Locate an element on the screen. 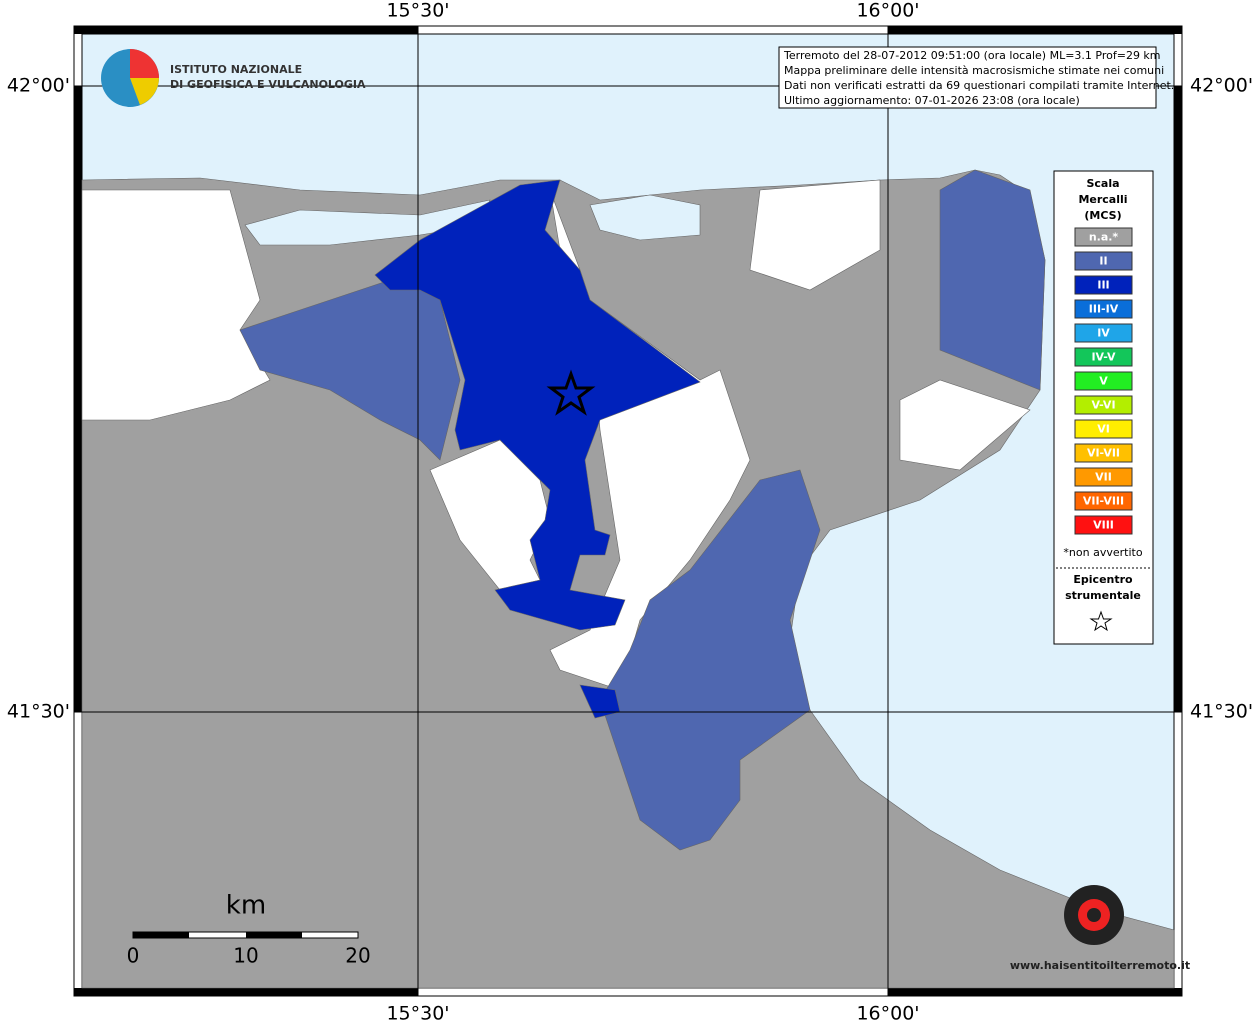 The image size is (1256, 1028). legend-label: V is located at coordinates (1103, 381).